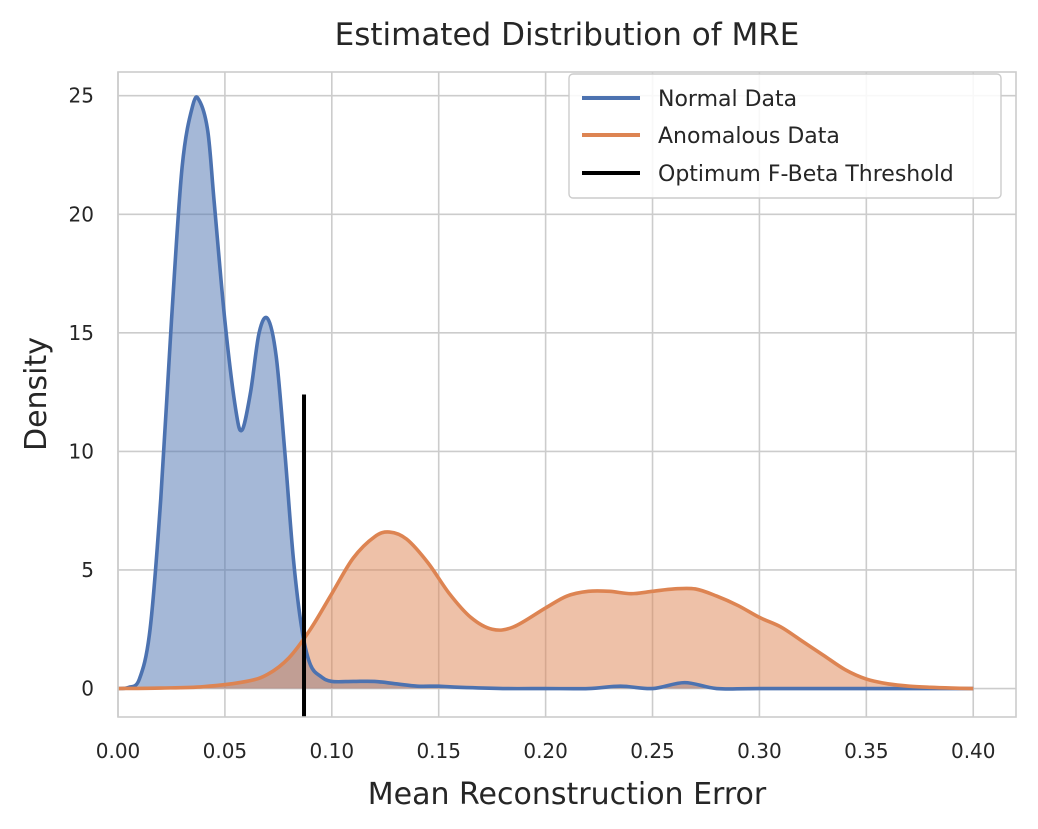 Image resolution: width=1038 pixels, height=829 pixels. Describe the element at coordinates (973, 751) in the screenshot. I see `x-tick-label: 0.40` at that location.